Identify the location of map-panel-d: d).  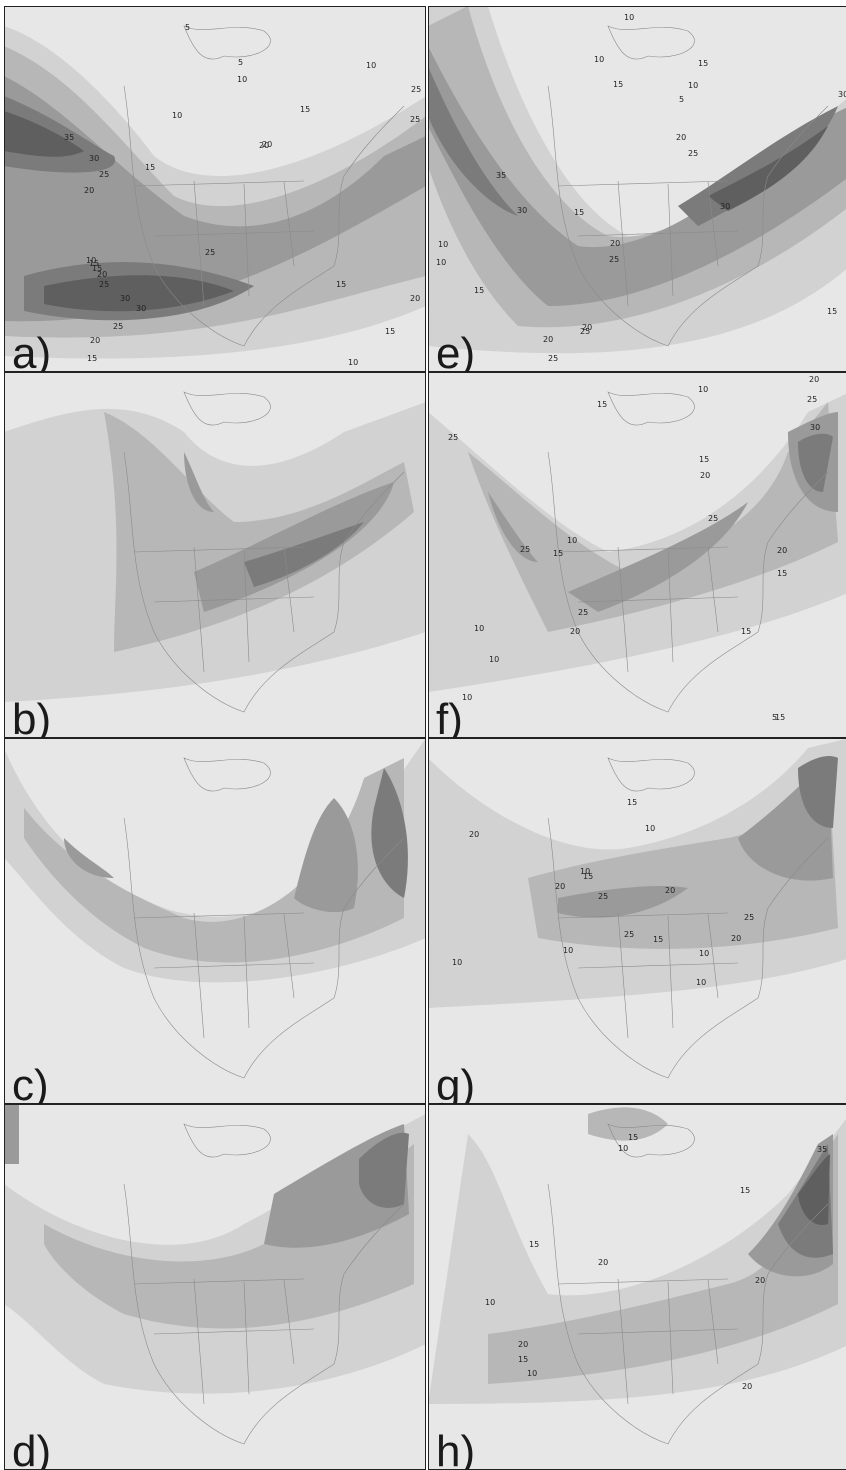
(215, 1287).